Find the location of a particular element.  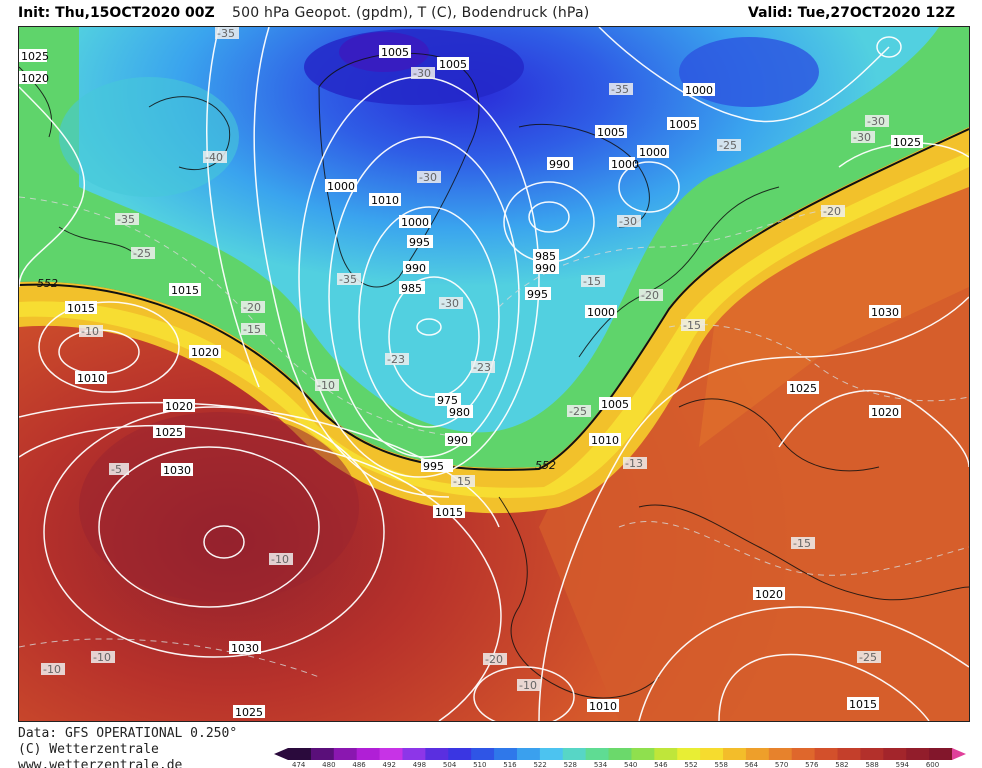

isobar-label: 985 is located at coordinates (412, 288).